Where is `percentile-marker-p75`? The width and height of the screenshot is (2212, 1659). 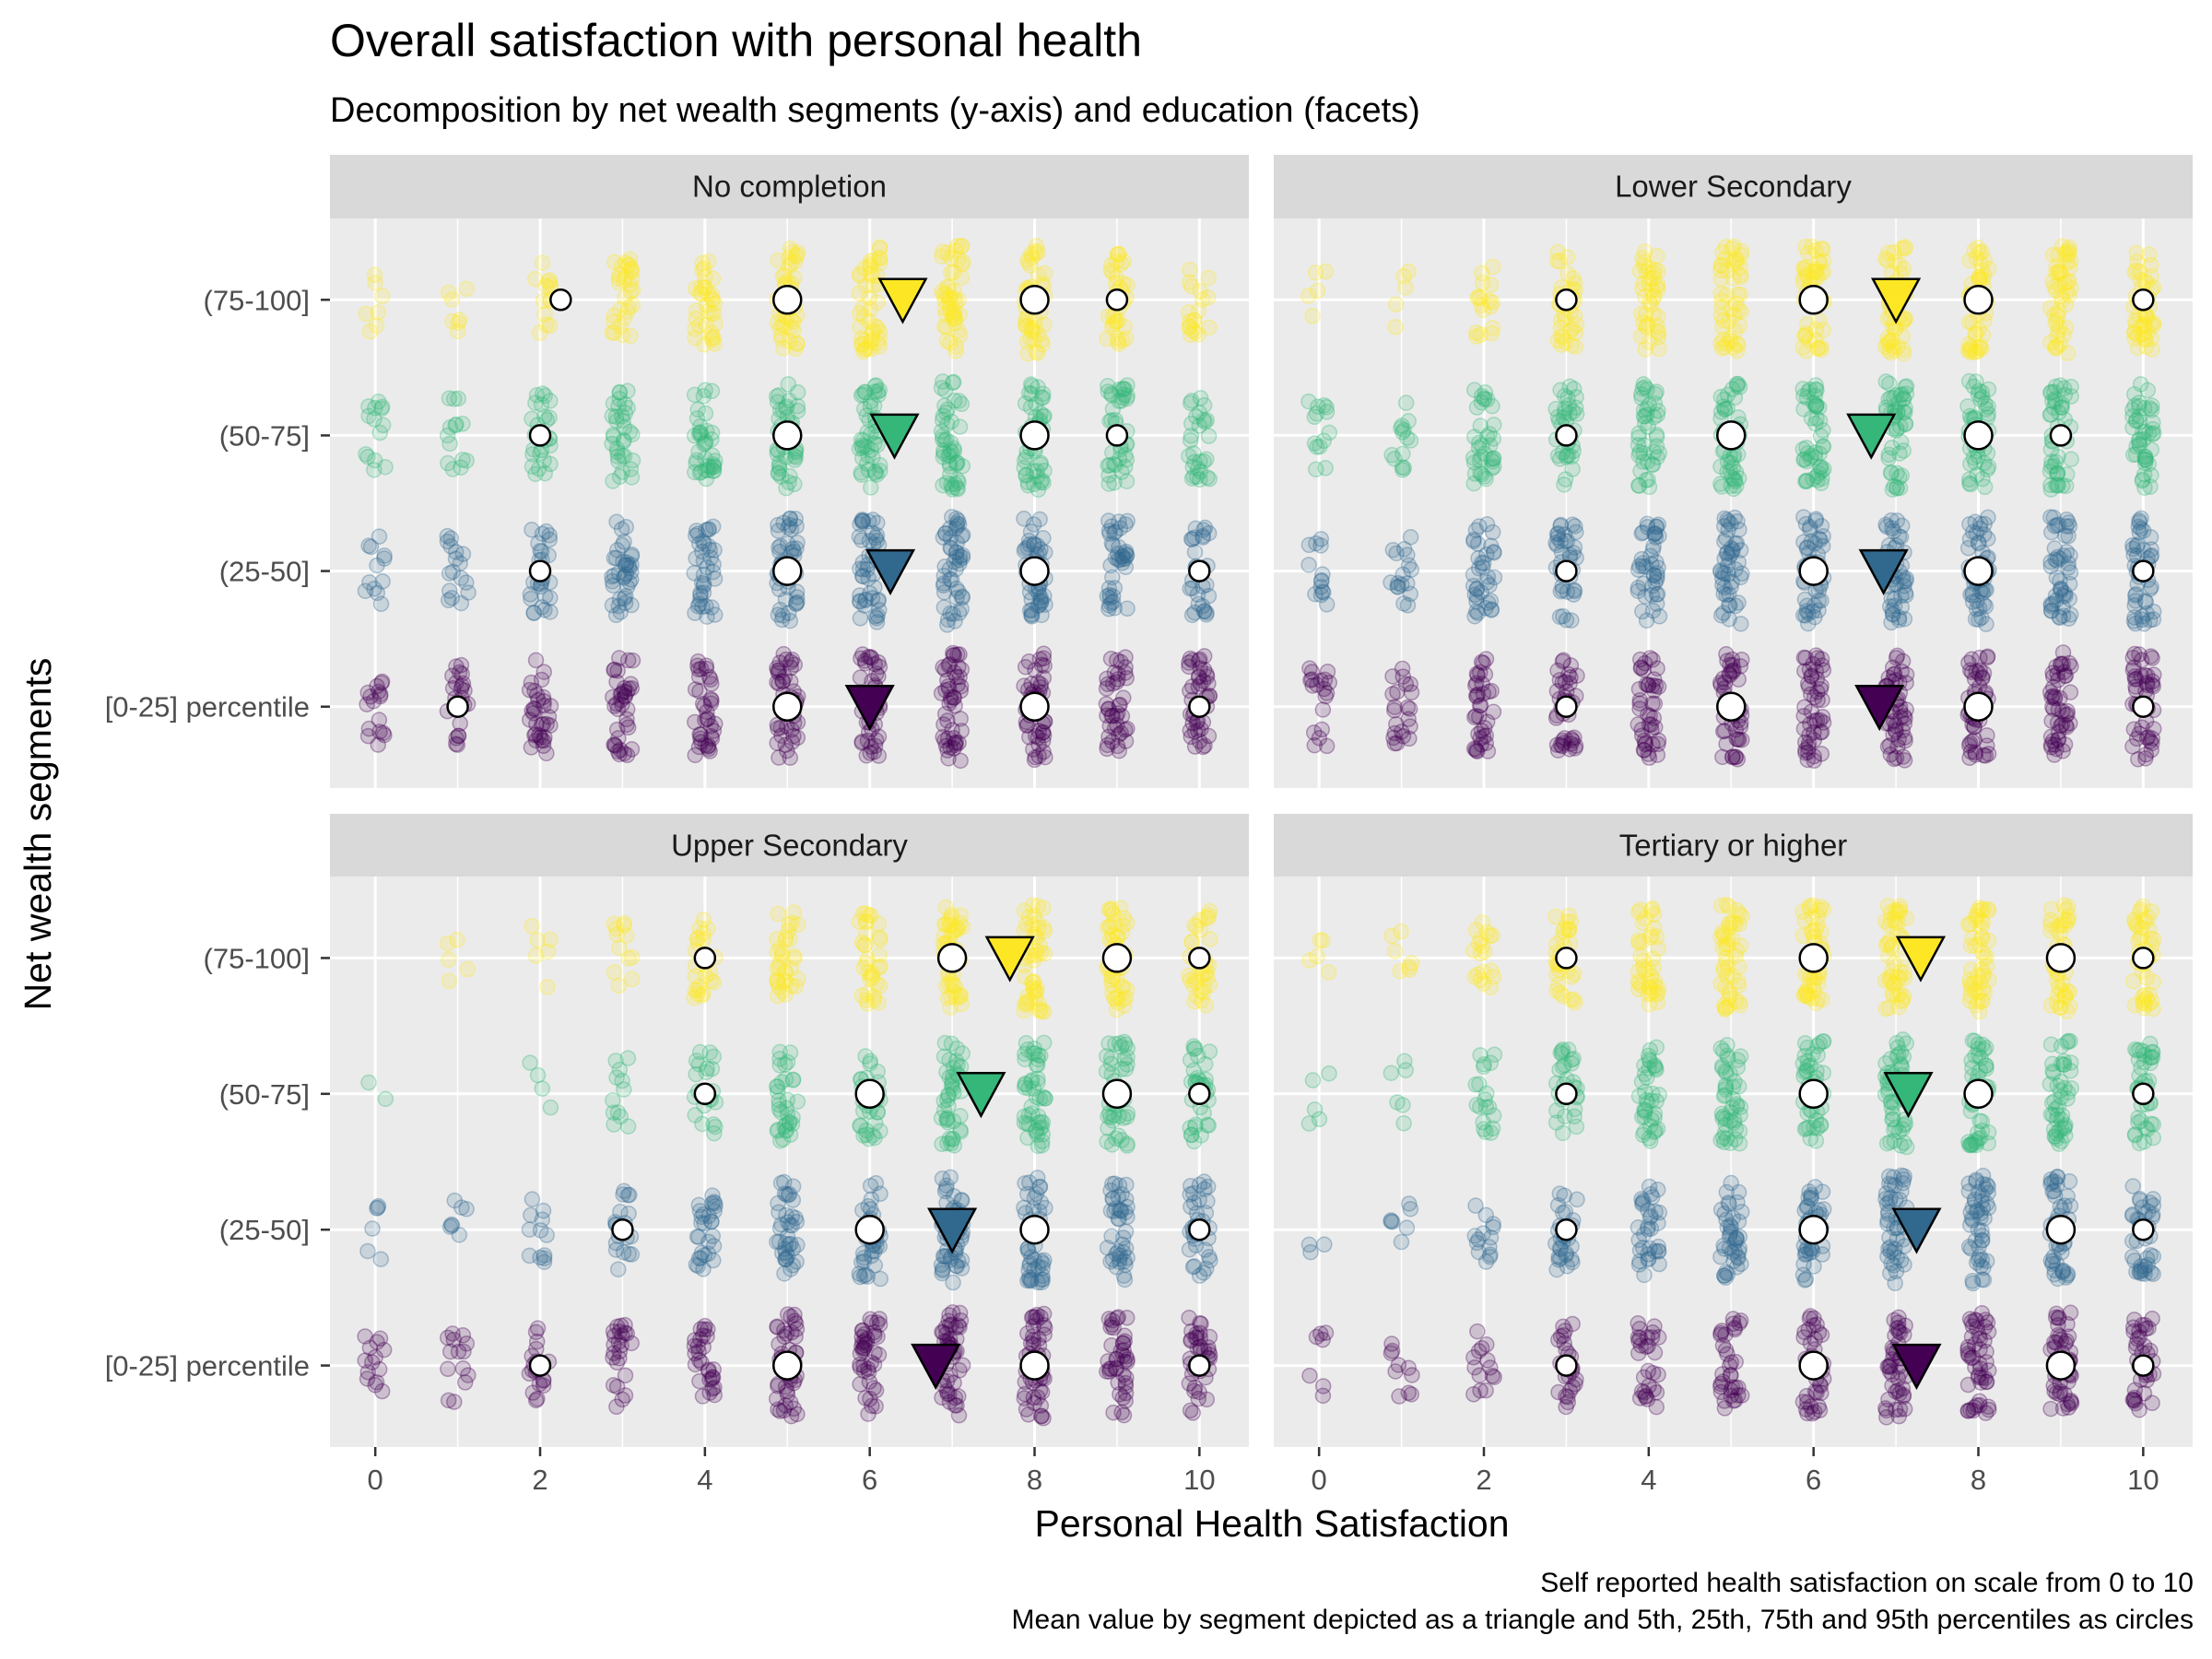 percentile-marker-p75 is located at coordinates (1034, 435).